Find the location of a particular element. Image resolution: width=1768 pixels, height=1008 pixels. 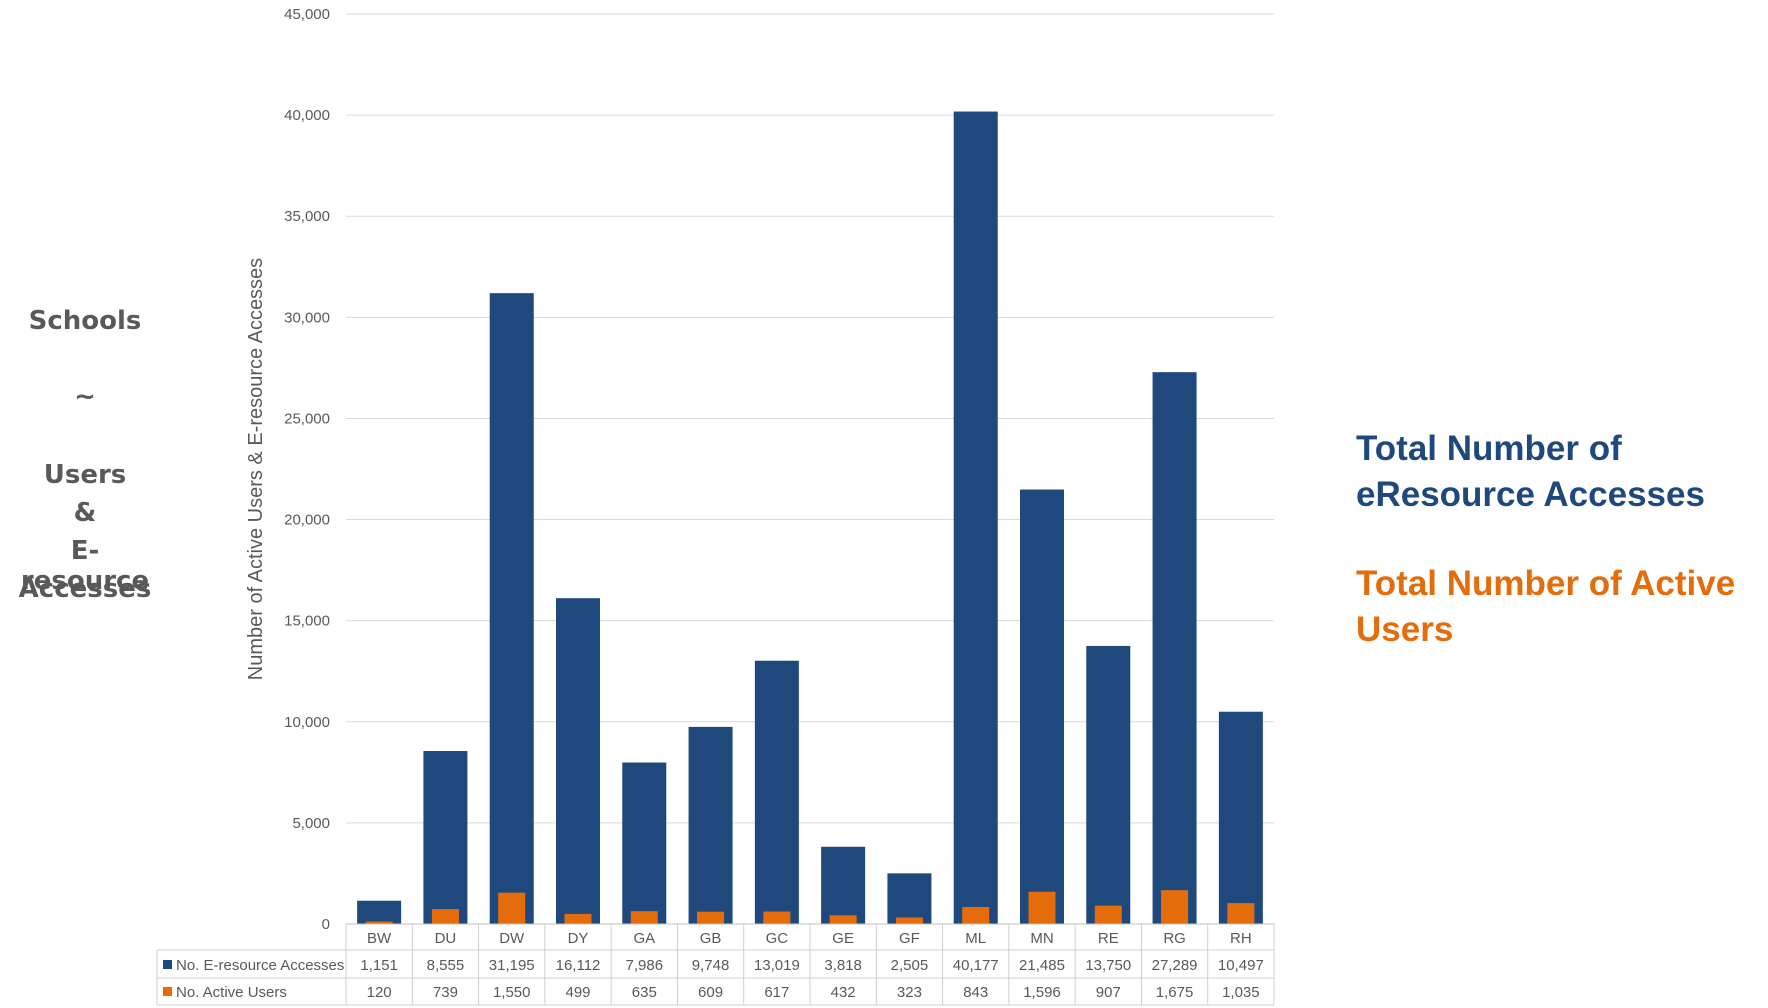

data-label: 2,505 is located at coordinates (910, 965).